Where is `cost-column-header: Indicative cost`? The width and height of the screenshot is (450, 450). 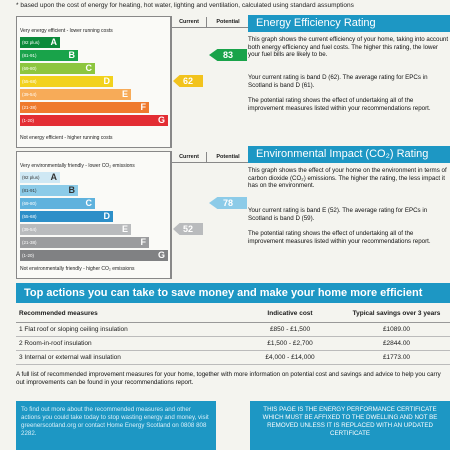 cost-column-header: Indicative cost is located at coordinates (290, 314).